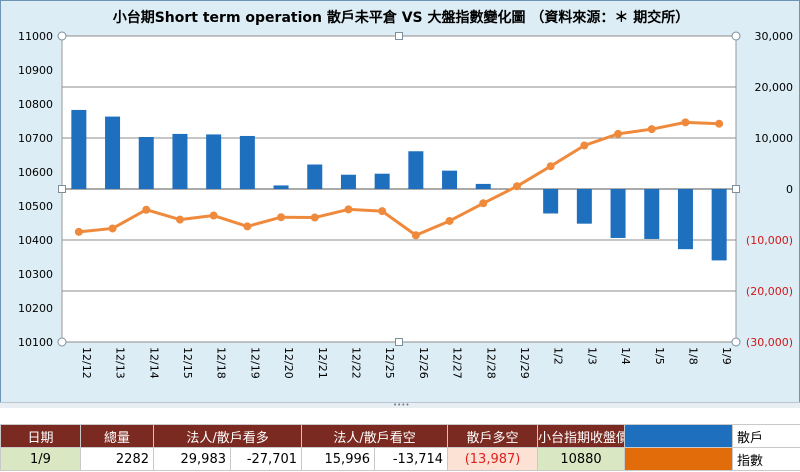 The image size is (800, 472). I want to click on header-long: 法人/散戶看多, so click(227, 436).